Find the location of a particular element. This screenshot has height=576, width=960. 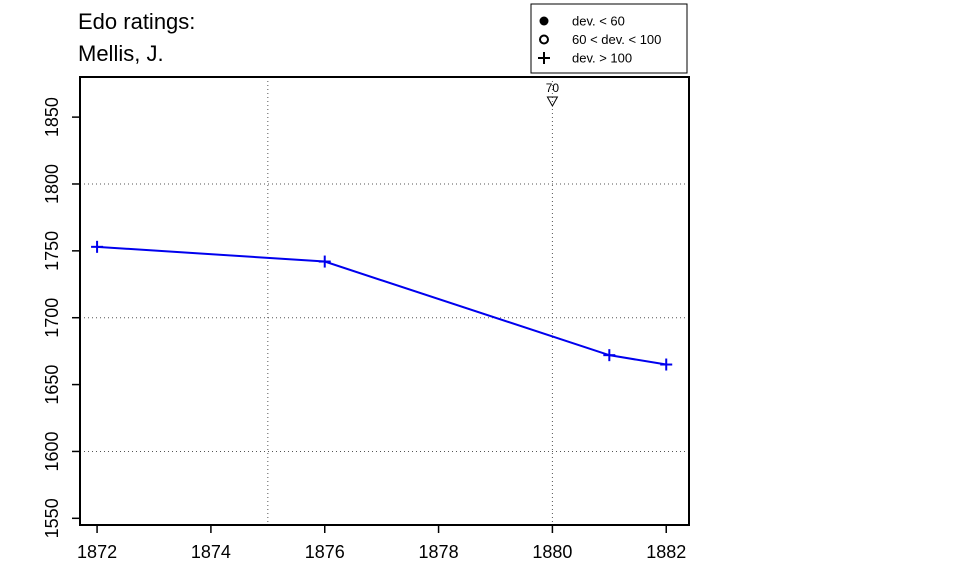

x-tick-label-1874: 1874 is located at coordinates (211, 552).